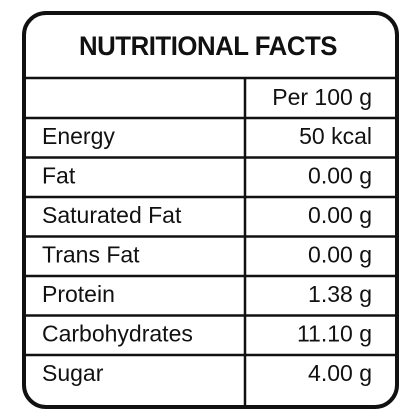 The height and width of the screenshot is (420, 420). I want to click on nutrient-name: Trans Fat, so click(91, 254).